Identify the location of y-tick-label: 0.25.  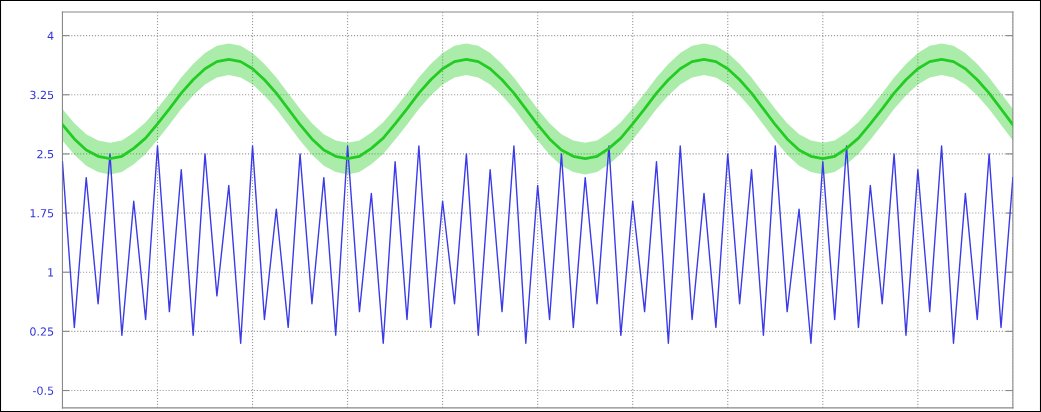
(42, 331).